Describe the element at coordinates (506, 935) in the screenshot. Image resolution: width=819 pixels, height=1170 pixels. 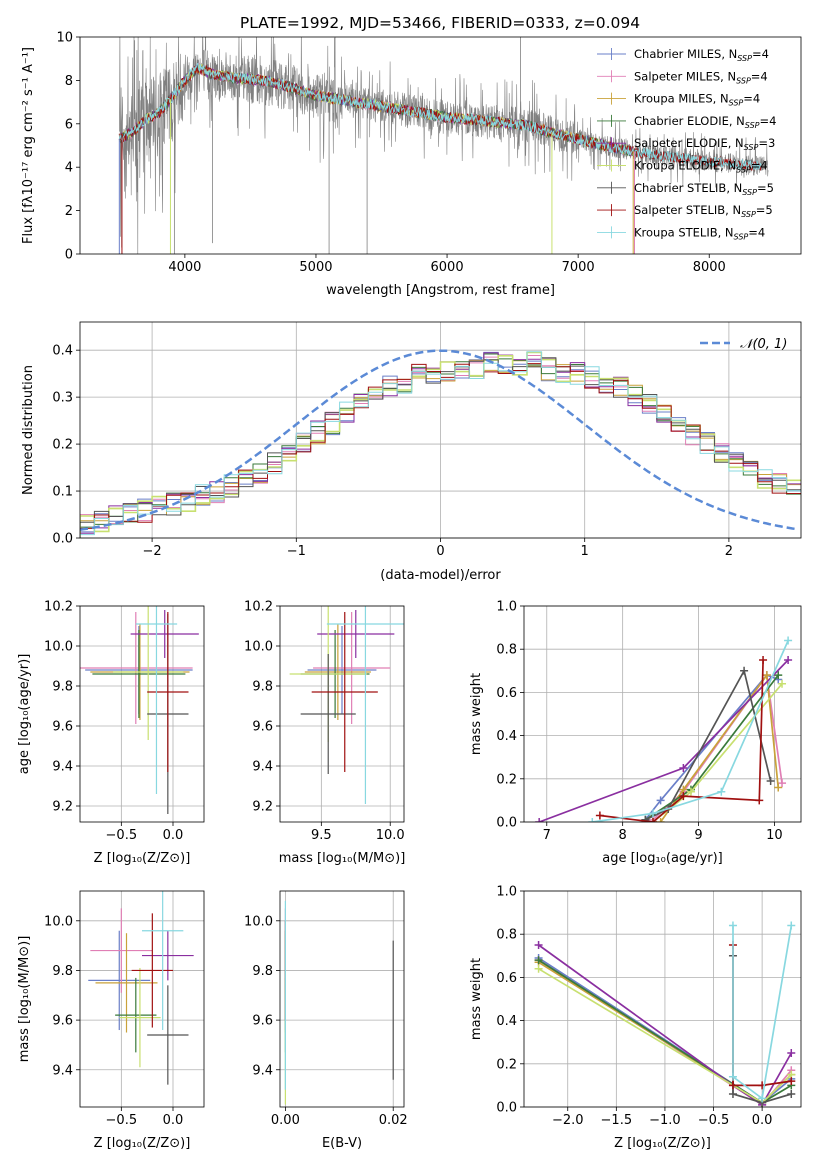
I see `y-tick-label: 0.8` at that location.